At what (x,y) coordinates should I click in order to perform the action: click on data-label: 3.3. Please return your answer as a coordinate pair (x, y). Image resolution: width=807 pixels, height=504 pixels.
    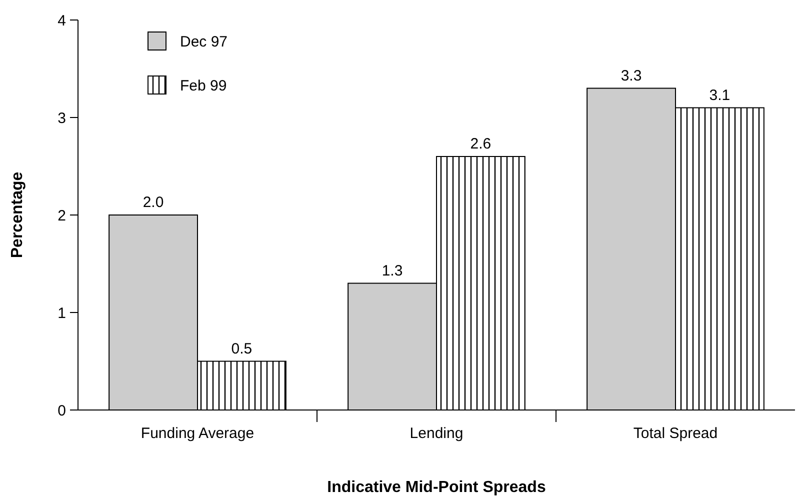
    Looking at the image, I should click on (631, 75).